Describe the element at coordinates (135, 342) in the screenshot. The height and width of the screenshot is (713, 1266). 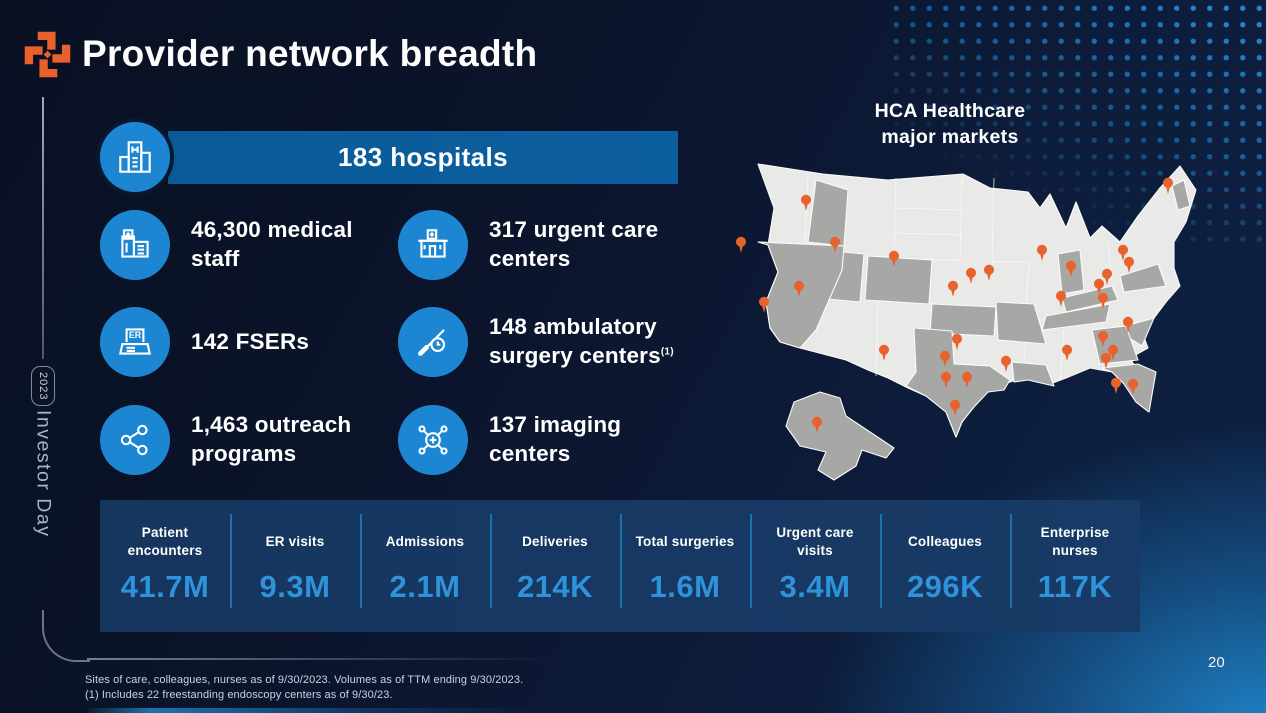
I see `fser-building-icon: ER` at that location.